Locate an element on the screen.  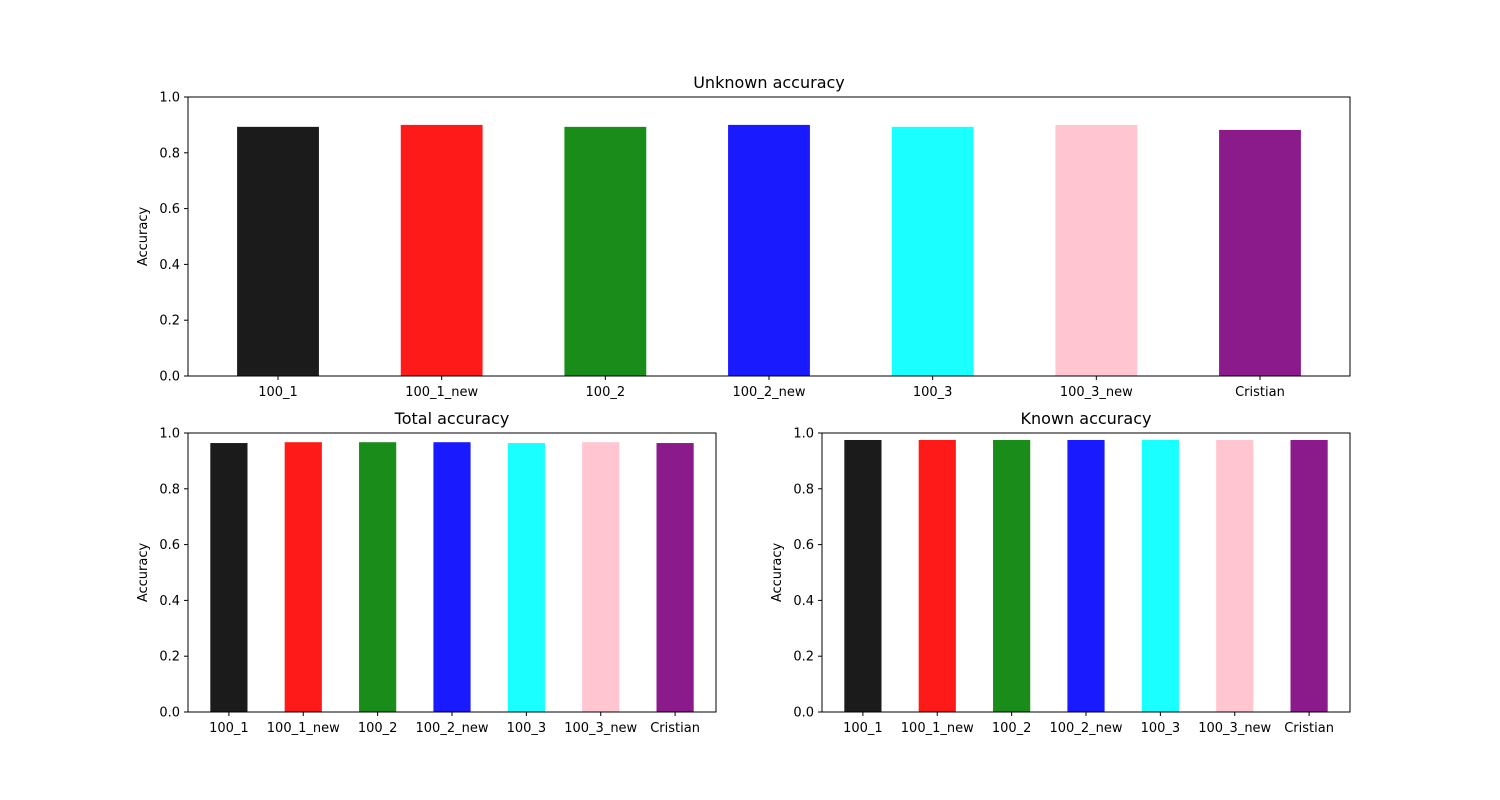
unknown-xtick-label: 100_3 is located at coordinates (933, 392).